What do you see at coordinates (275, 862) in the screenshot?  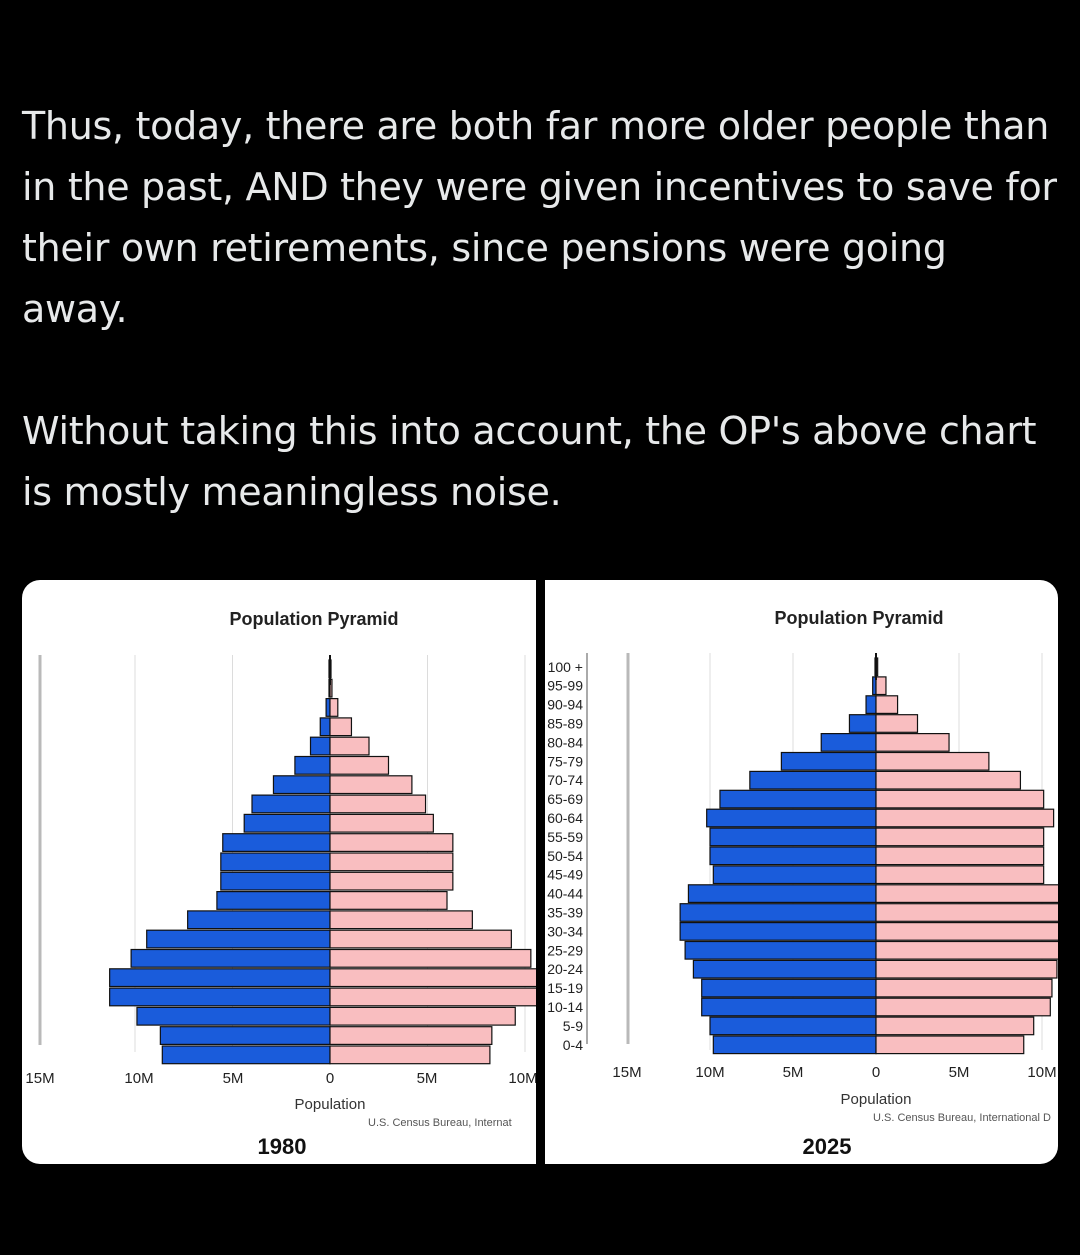 I see `male-bar-50-54-1980` at bounding box center [275, 862].